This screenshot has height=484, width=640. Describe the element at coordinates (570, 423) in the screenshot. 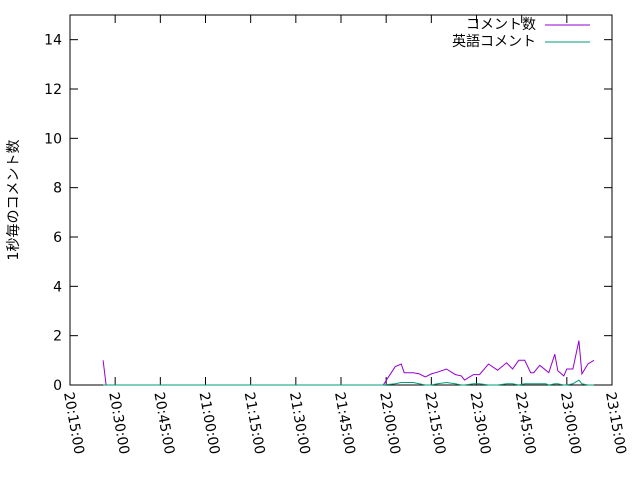

I see `x-tick-label: 23:00:00` at that location.